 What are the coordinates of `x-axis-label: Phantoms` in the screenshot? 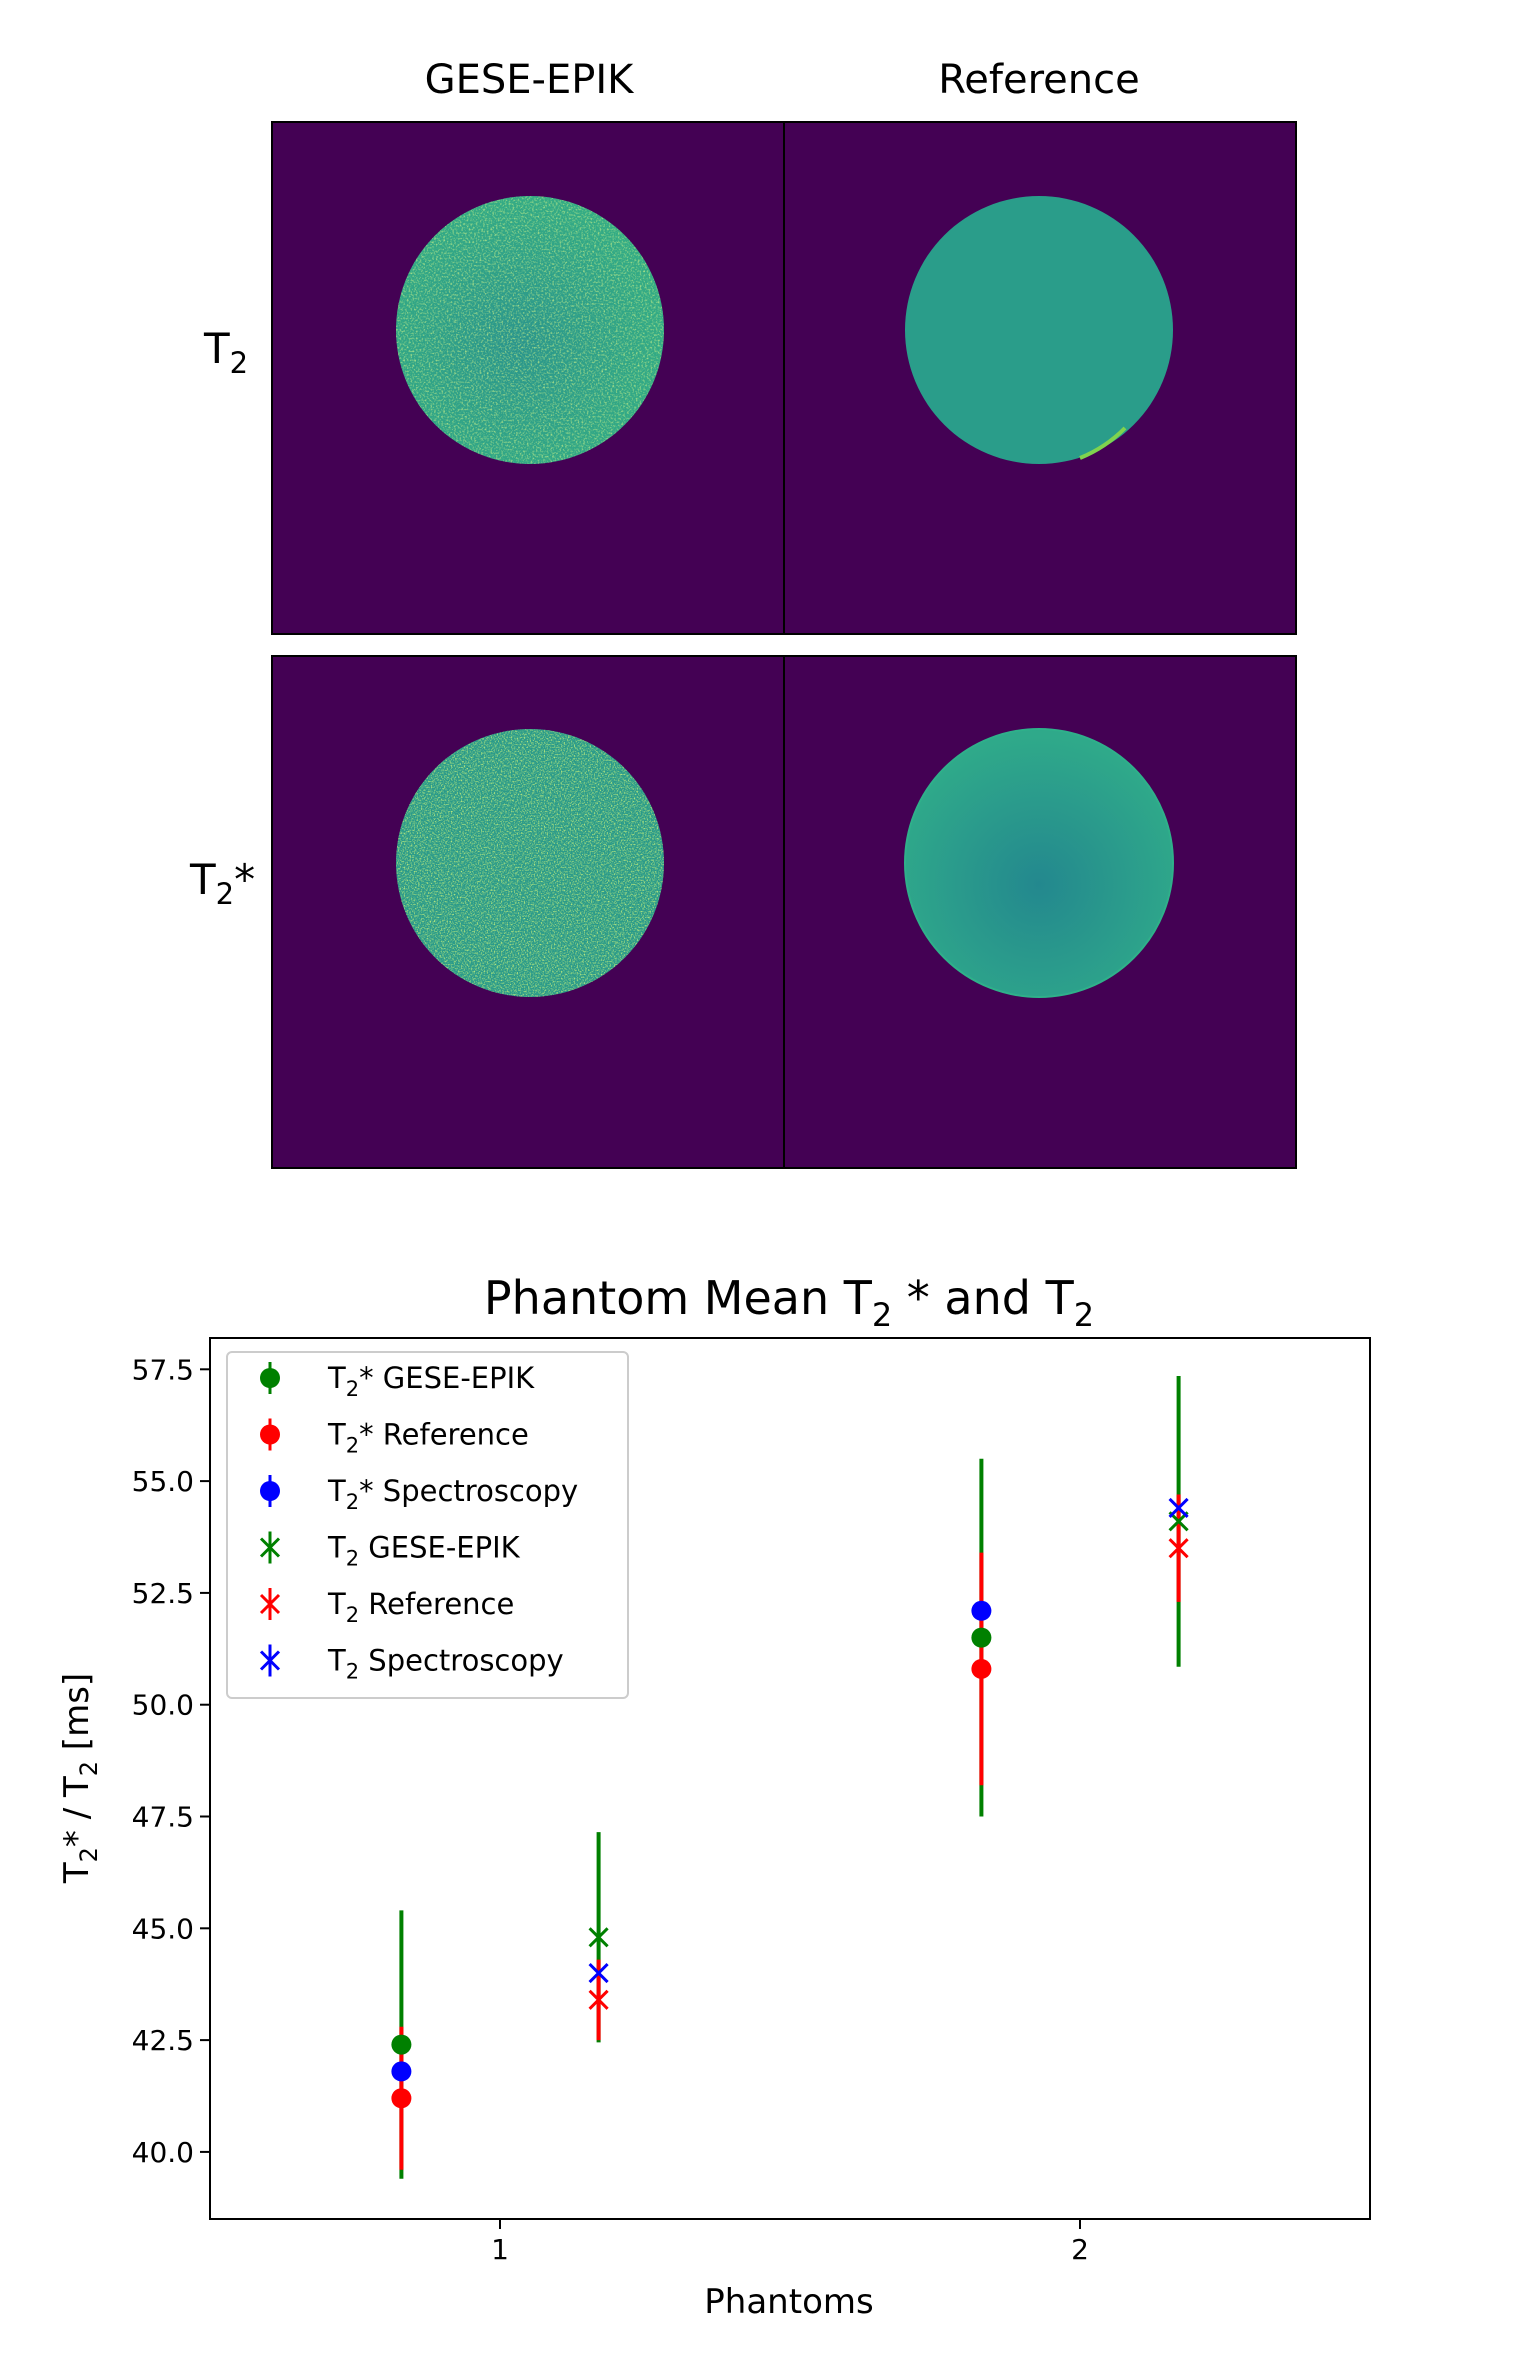 It's located at (788, 2302).